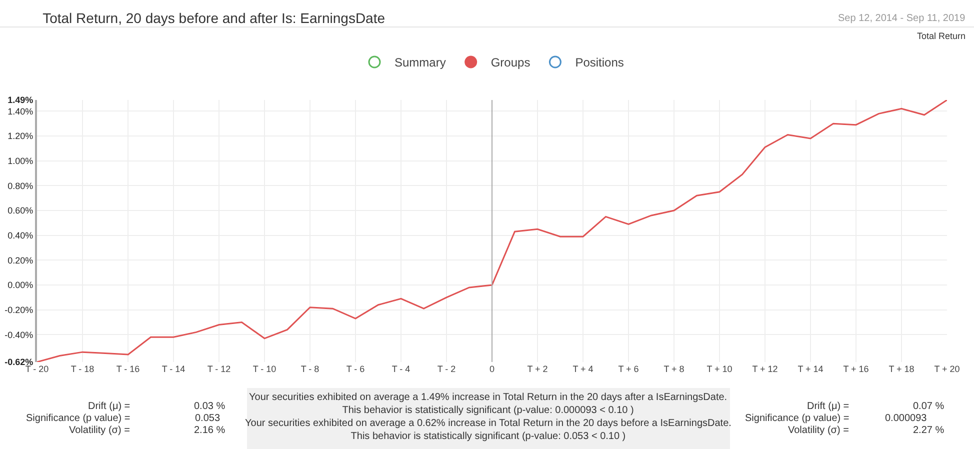  Describe the element at coordinates (599, 63) in the screenshot. I see `legend-label: Positions` at that location.